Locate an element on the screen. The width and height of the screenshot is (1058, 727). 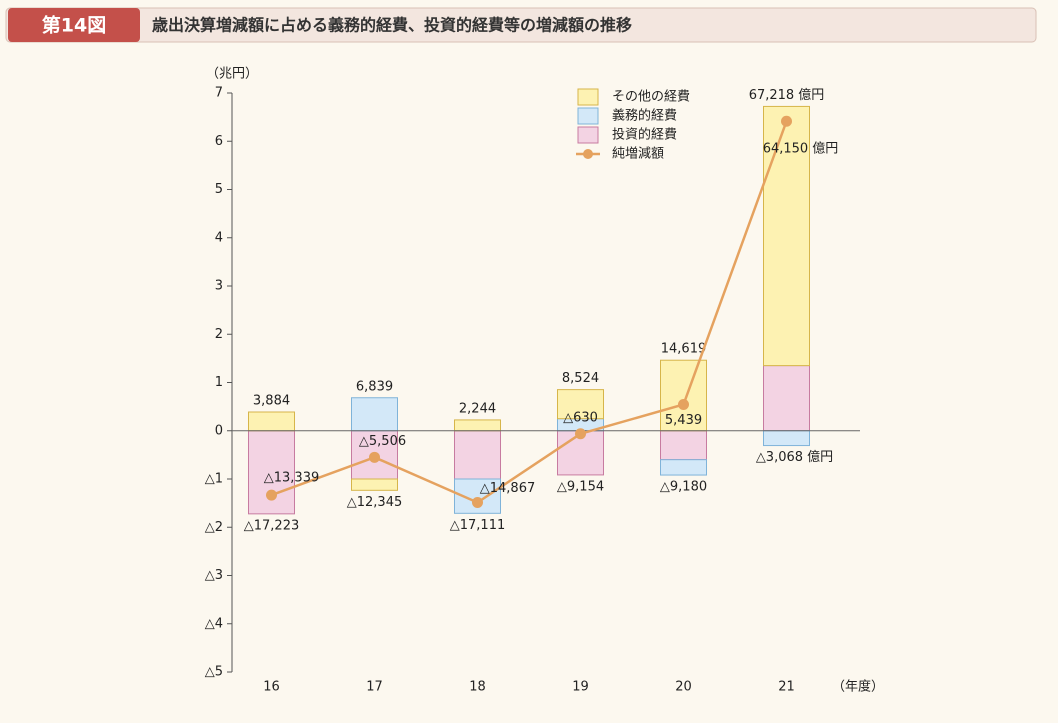
legend-label: 純増減額 is located at coordinates (638, 154).